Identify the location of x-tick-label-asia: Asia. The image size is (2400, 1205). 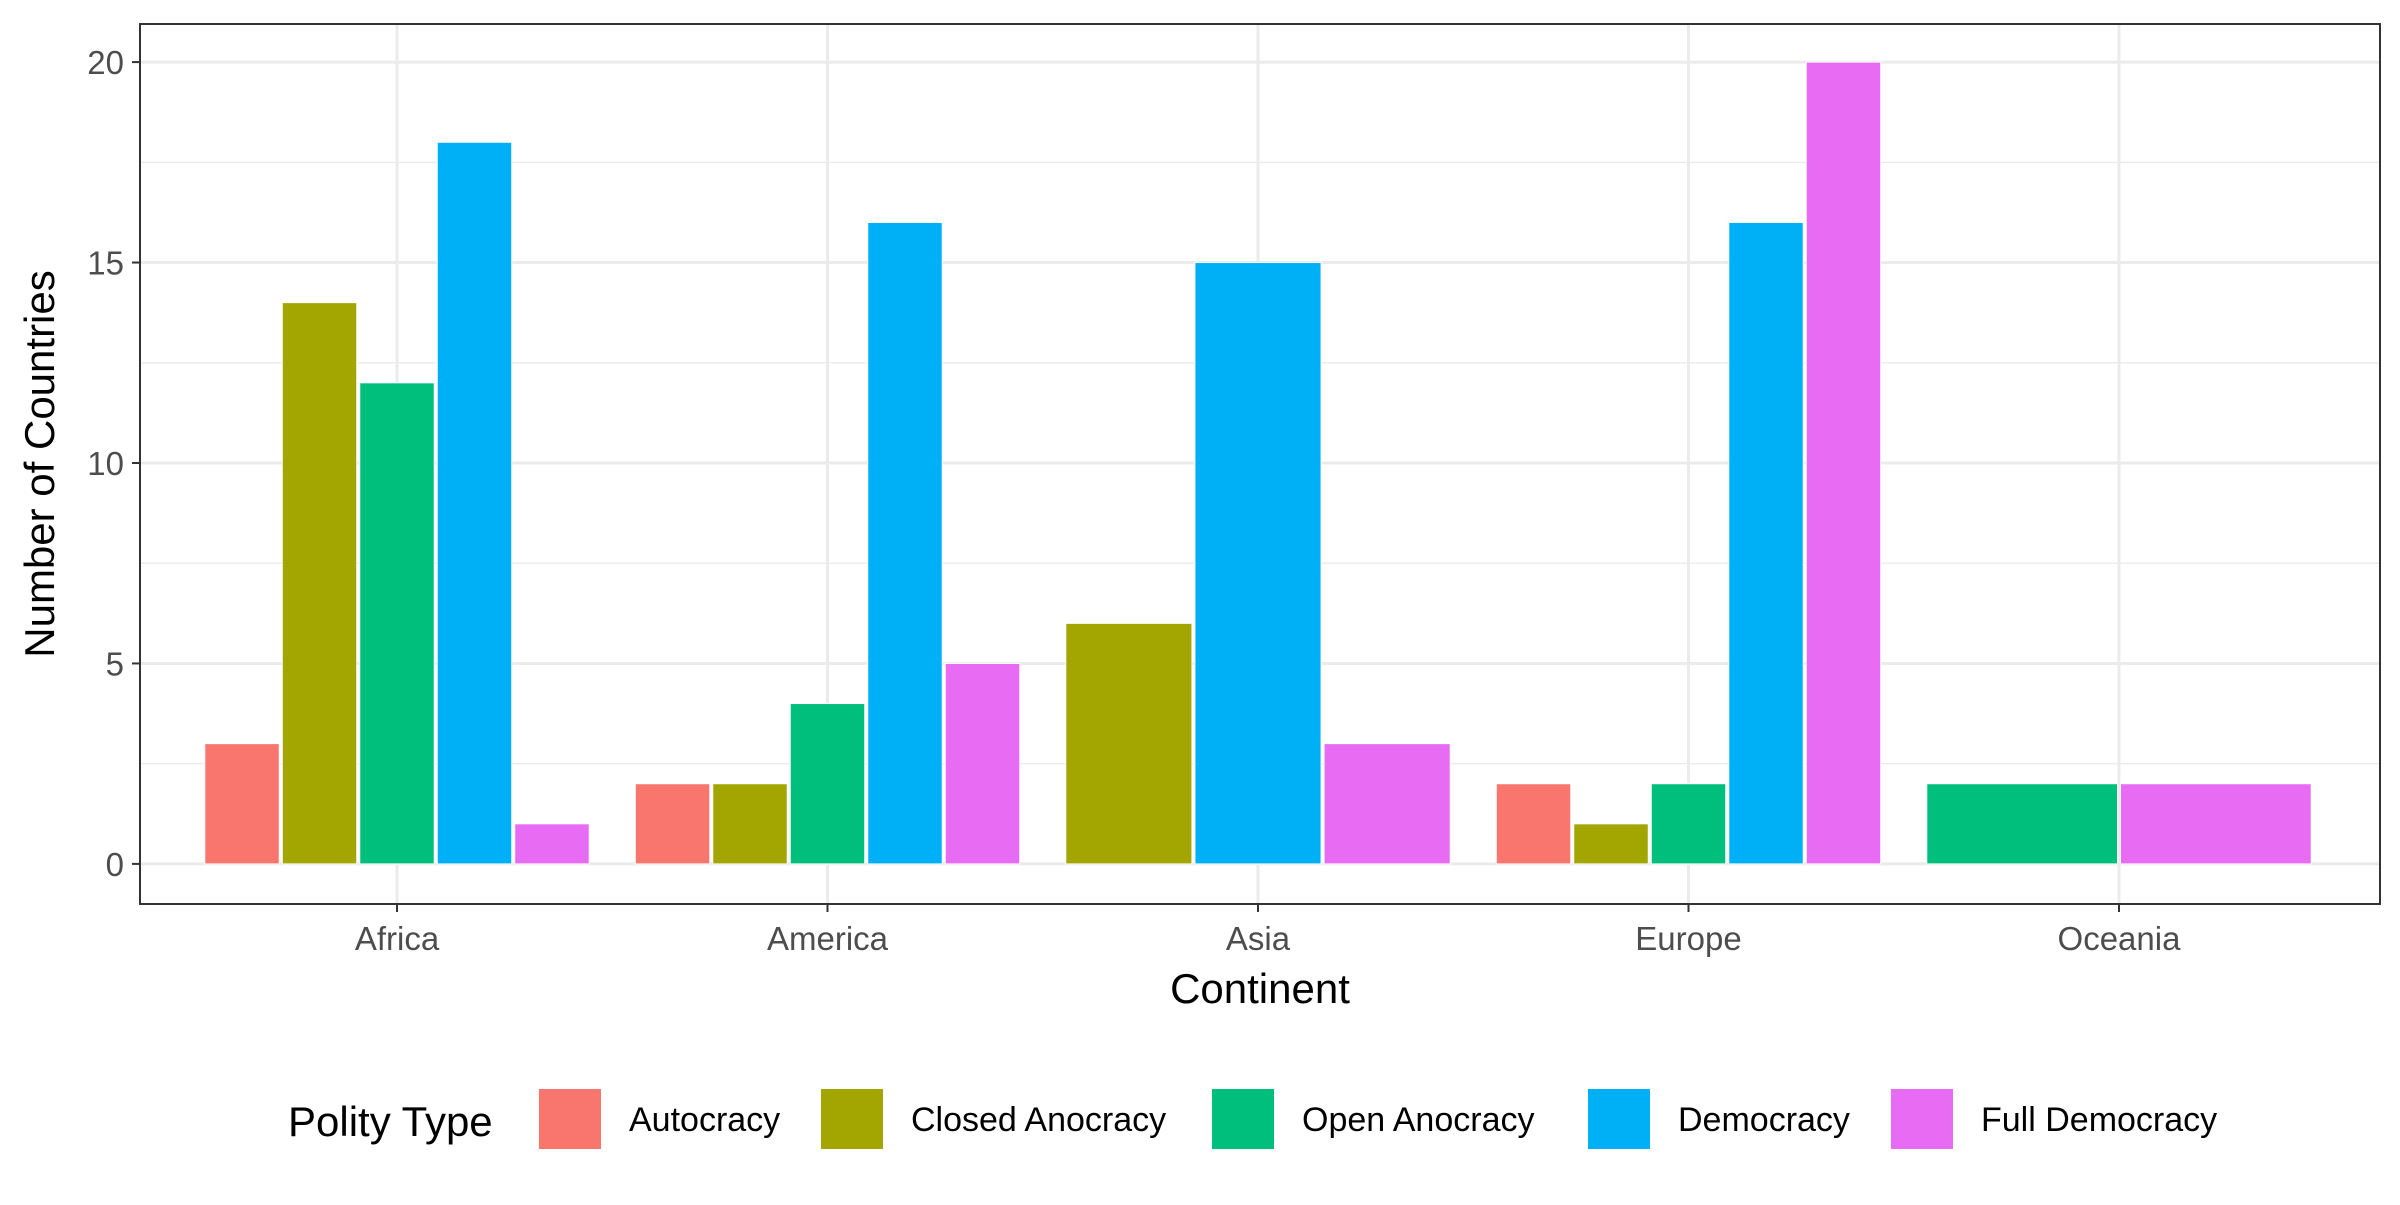
(1258, 938).